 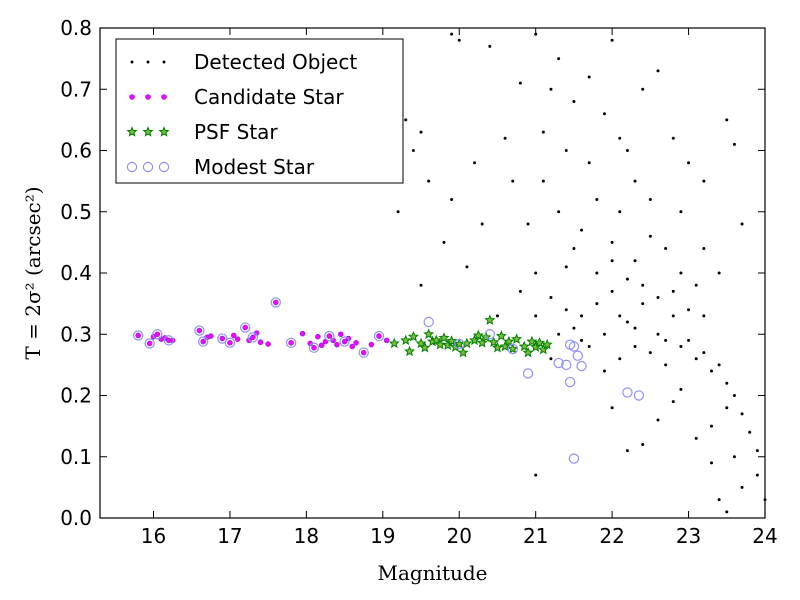 What do you see at coordinates (306, 536) in the screenshot?
I see `x-tick-label: 18` at bounding box center [306, 536].